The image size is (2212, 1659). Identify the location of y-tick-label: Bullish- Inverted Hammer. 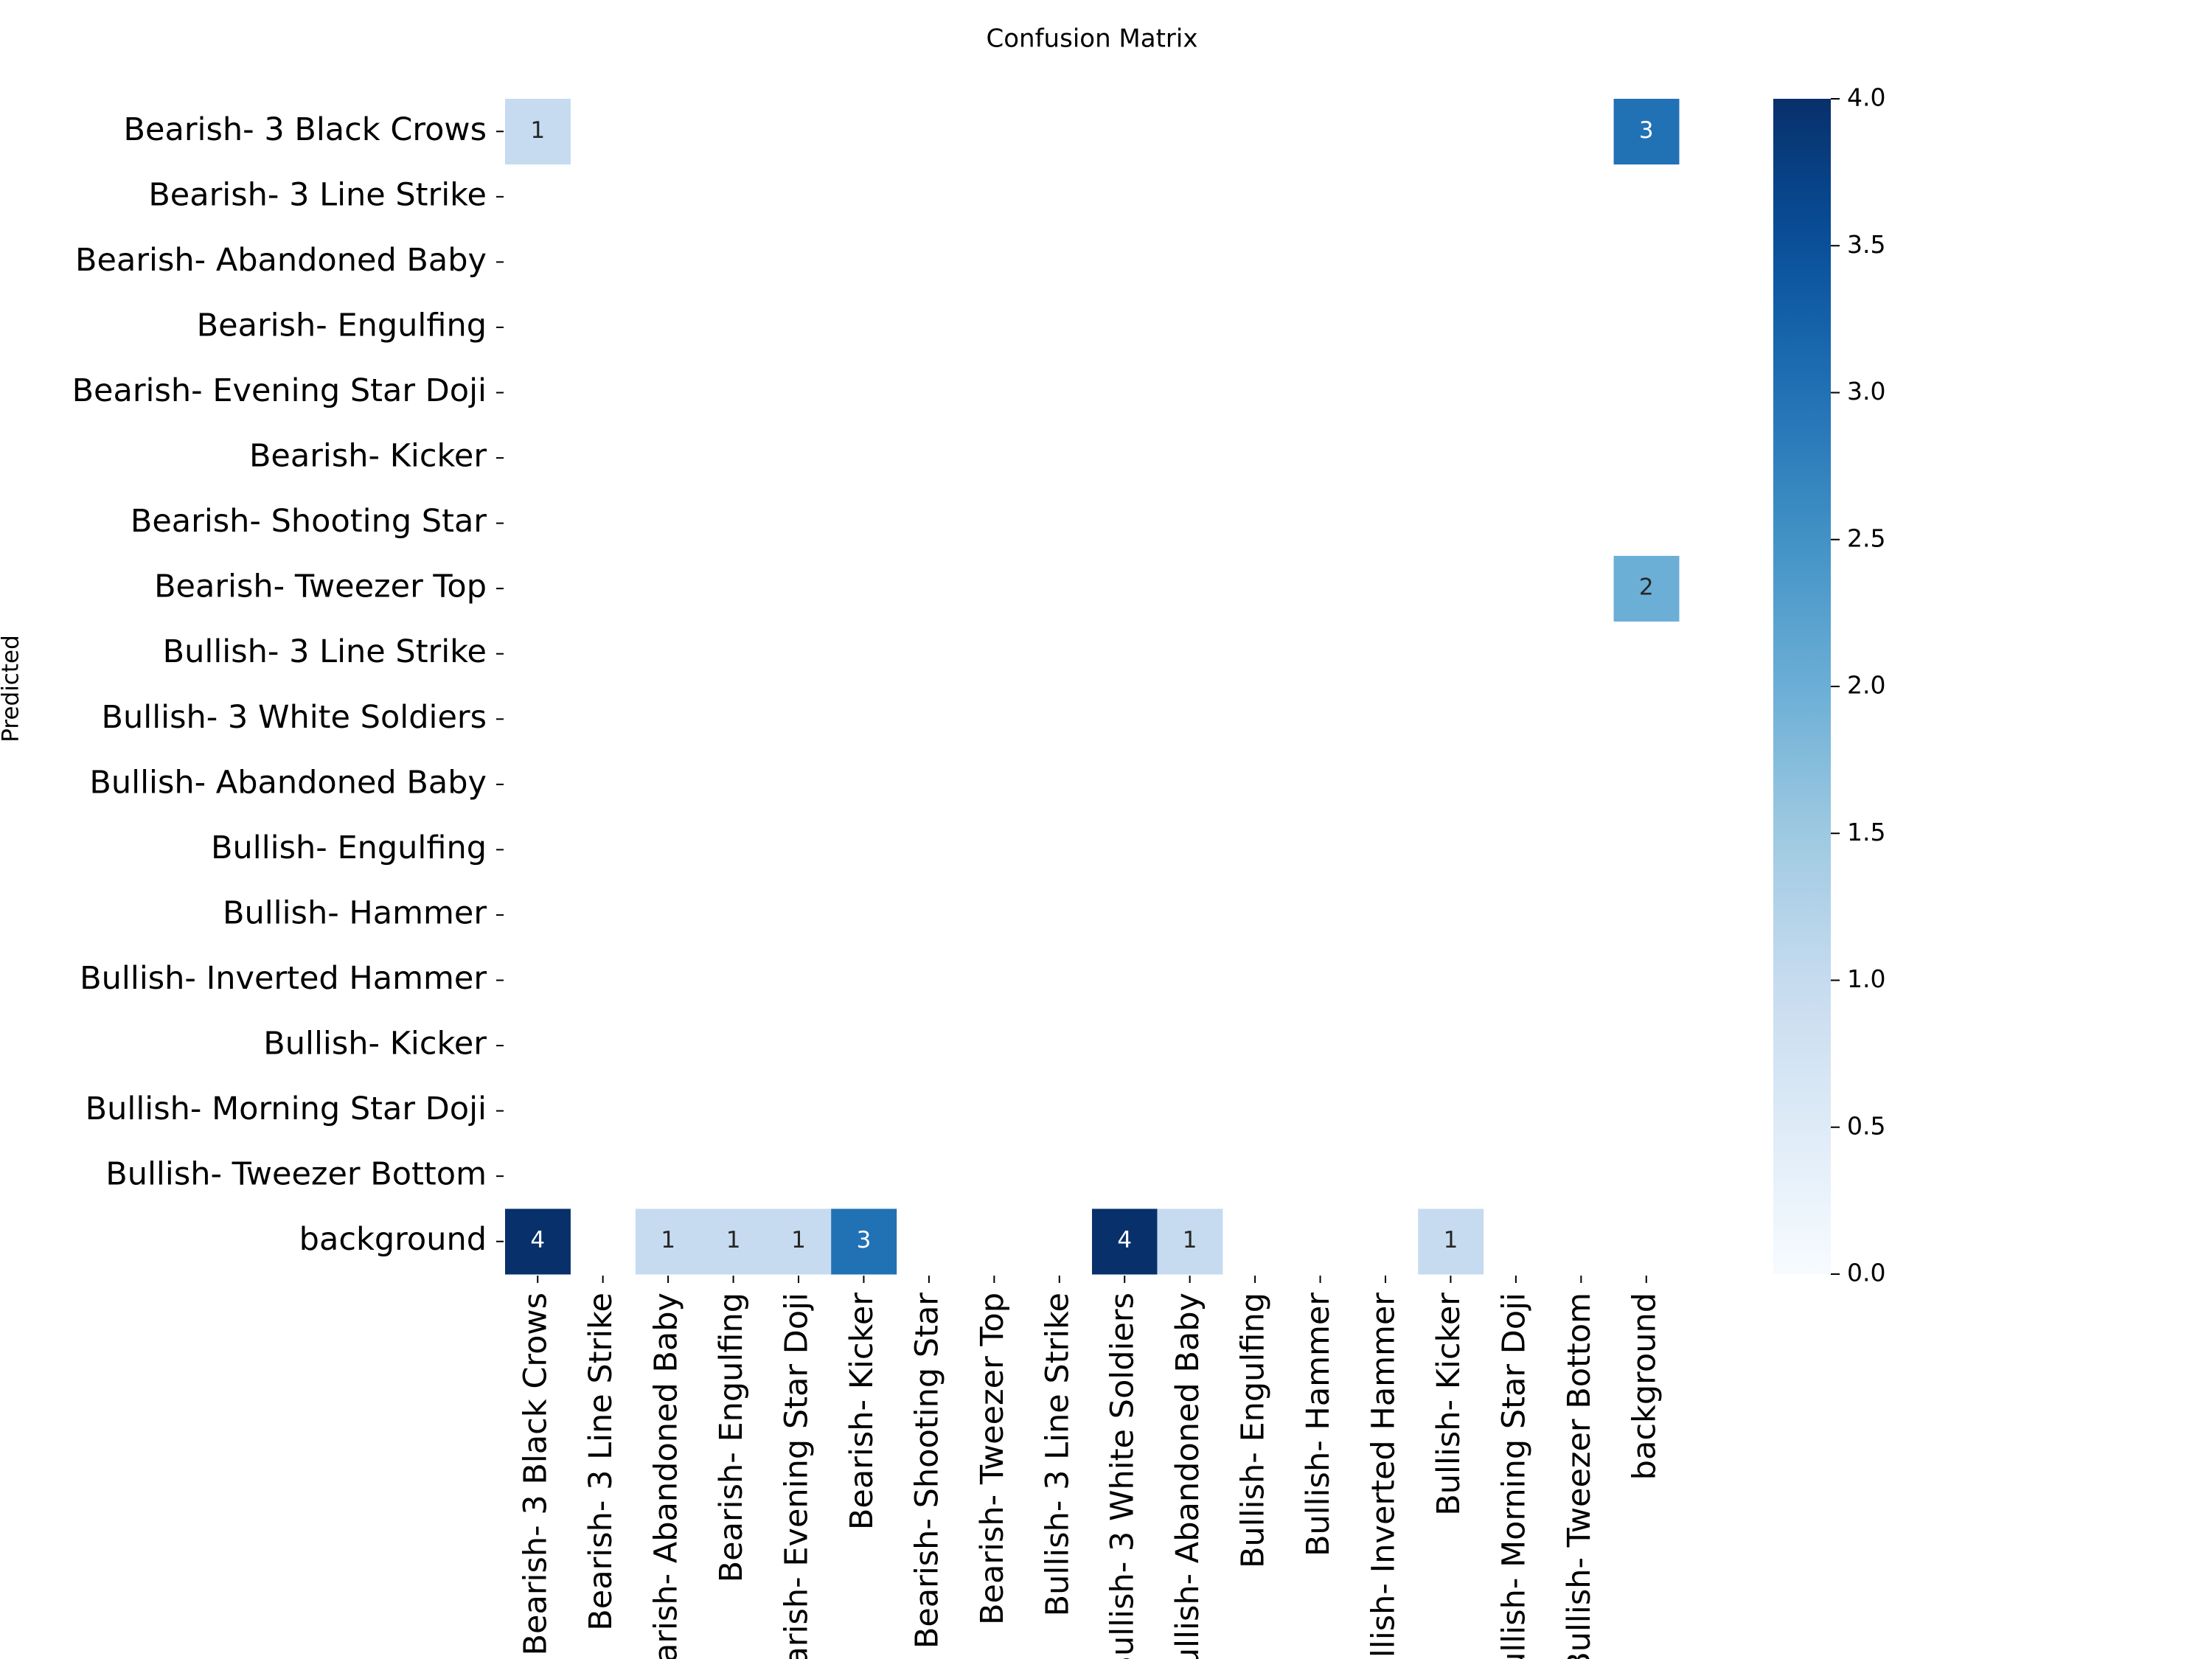
(283, 978).